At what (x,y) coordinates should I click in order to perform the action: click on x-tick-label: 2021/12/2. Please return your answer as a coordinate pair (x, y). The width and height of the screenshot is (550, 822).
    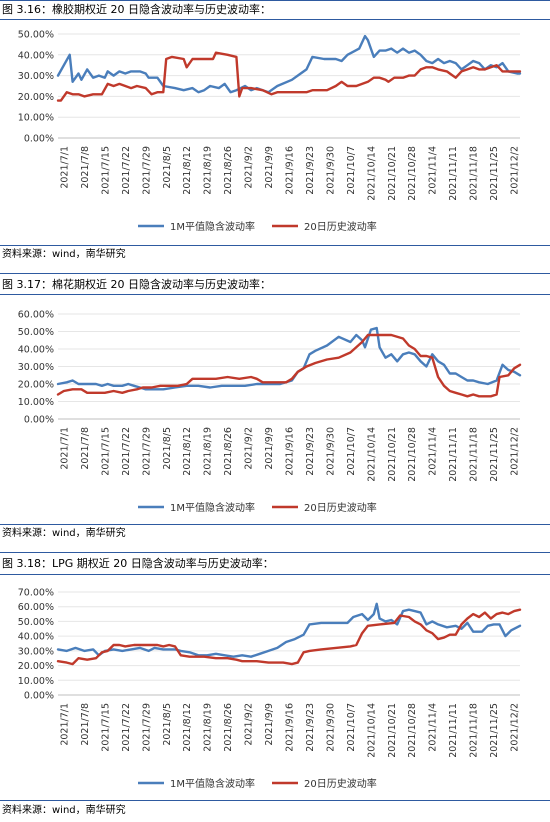
    Looking at the image, I should click on (515, 727).